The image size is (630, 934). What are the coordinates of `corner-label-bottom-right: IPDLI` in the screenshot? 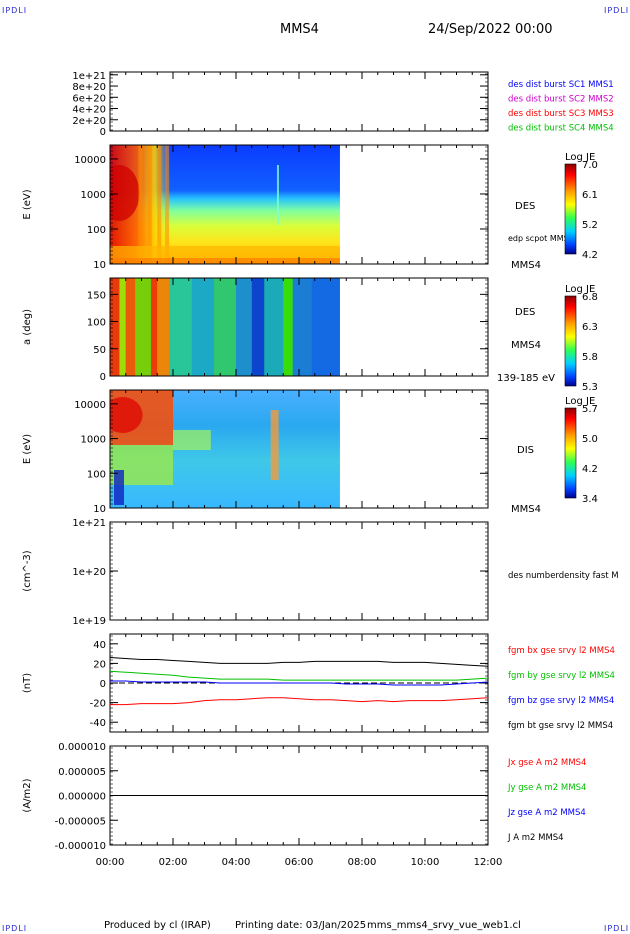 It's located at (617, 928).